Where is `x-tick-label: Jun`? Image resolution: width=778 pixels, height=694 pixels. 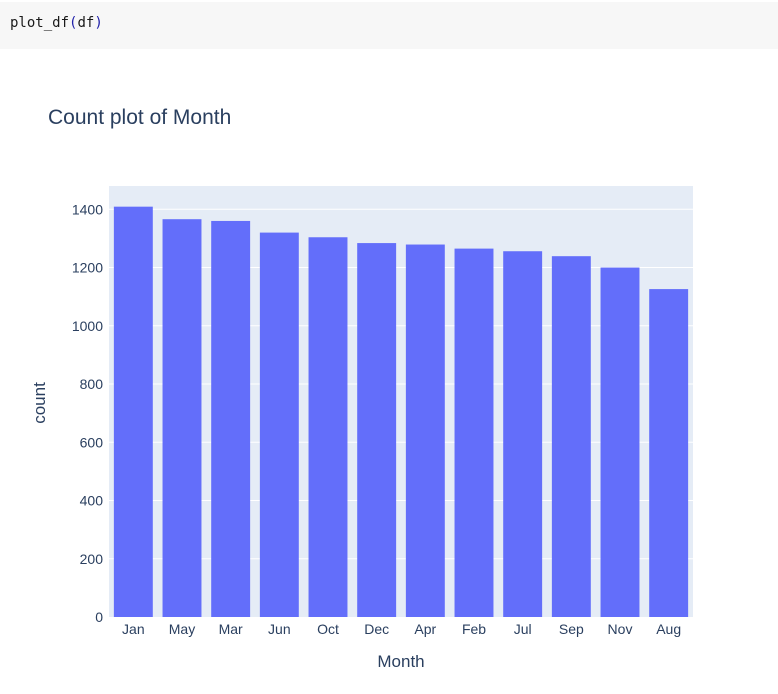 x-tick-label: Jun is located at coordinates (279, 629).